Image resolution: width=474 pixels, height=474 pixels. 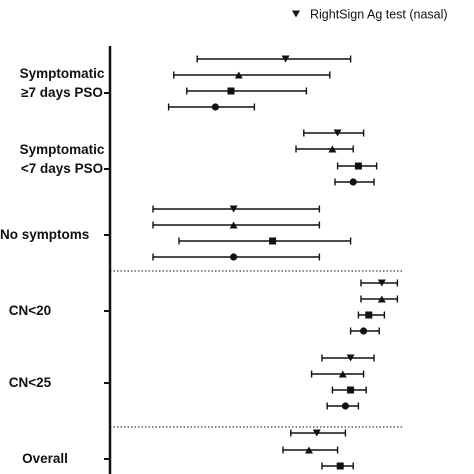 What do you see at coordinates (199, 157) in the screenshot?
I see `group-2: Symptomatic <7 days PSO` at bounding box center [199, 157].